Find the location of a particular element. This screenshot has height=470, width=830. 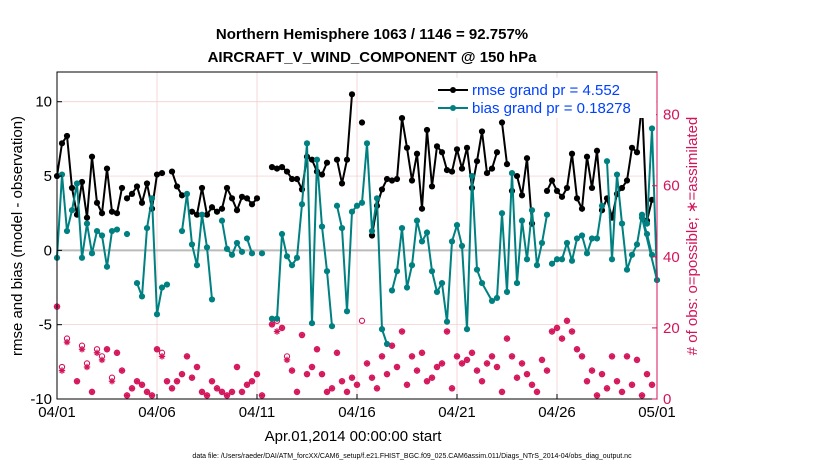

bias-line is located at coordinates (577, 235).